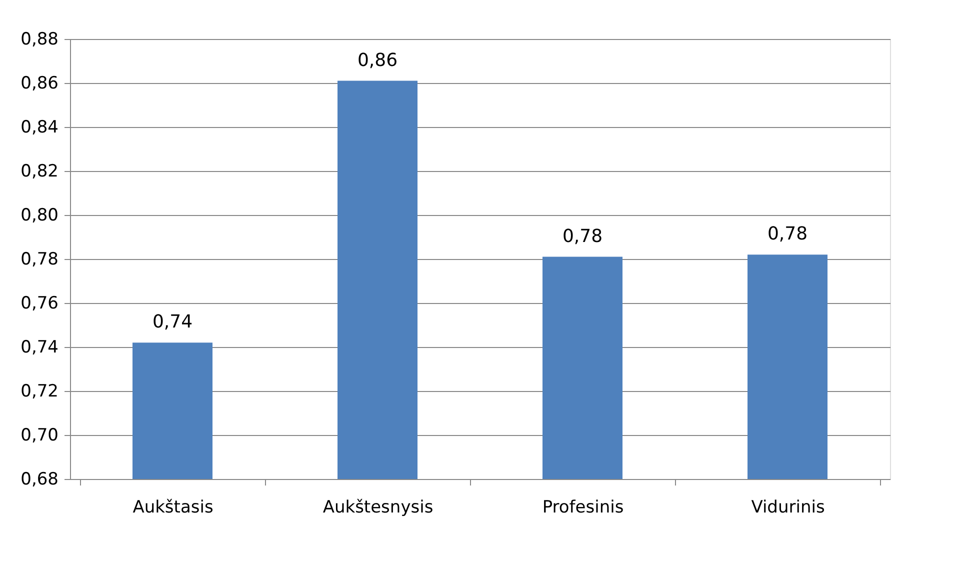 This screenshot has height=580, width=963. What do you see at coordinates (39, 304) in the screenshot?
I see `y-tick-label: 0,76` at bounding box center [39, 304].